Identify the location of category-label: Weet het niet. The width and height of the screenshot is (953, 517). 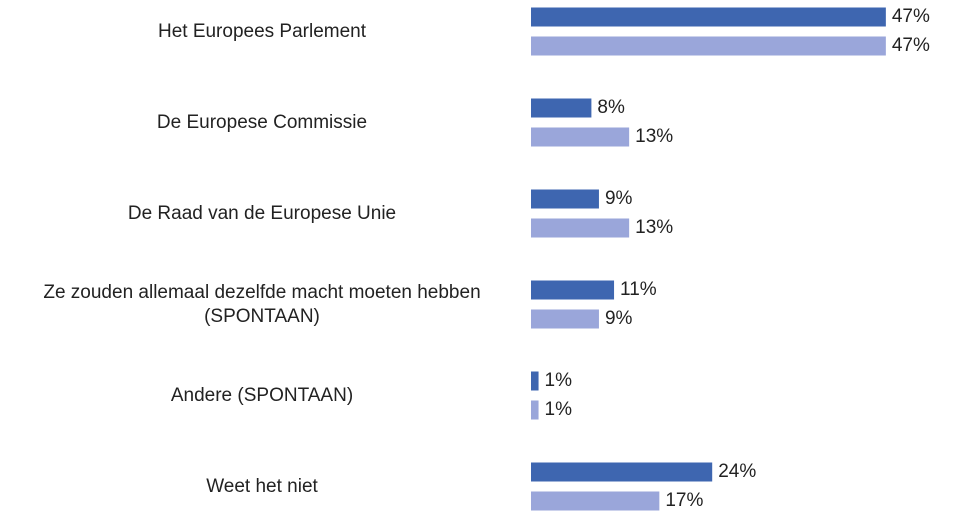
(262, 486).